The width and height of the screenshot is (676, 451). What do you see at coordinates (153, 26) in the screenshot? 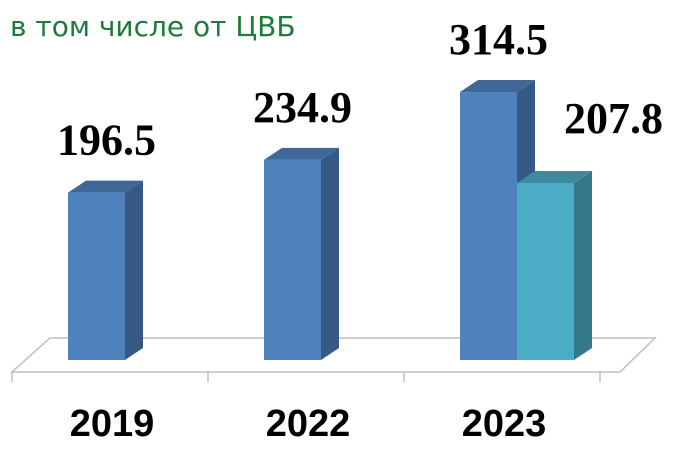
I see `legend-label: в том числе от ЦВБ` at bounding box center [153, 26].